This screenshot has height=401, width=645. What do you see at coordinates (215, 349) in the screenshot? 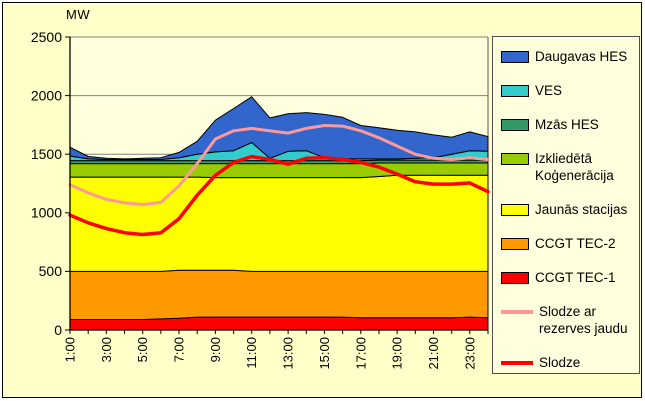
I see `svg-text: 9:00` at bounding box center [215, 349].